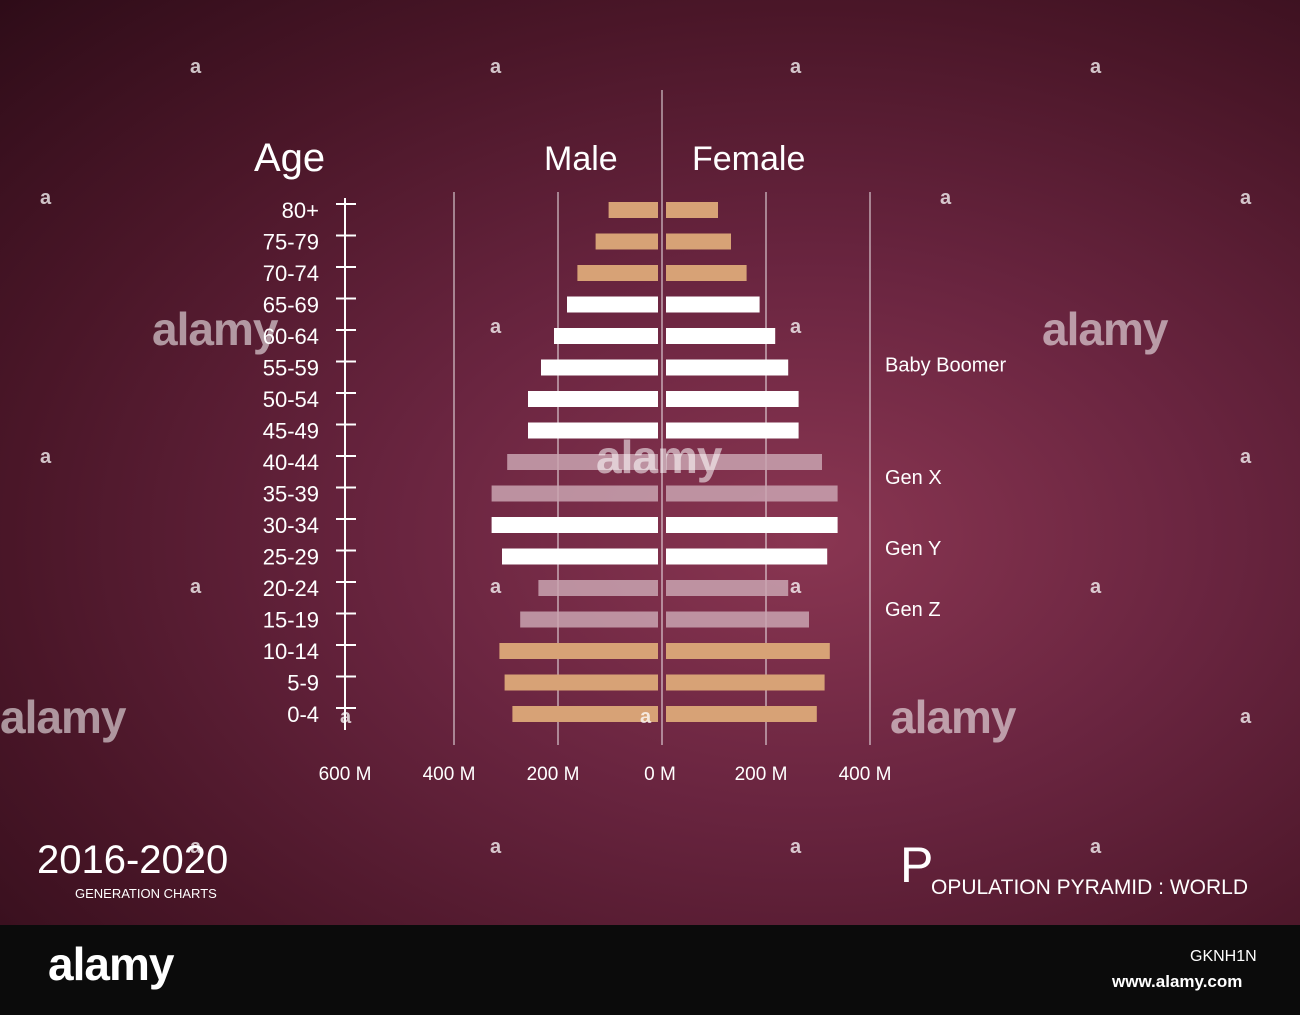 The image size is (1300, 1015). I want to click on male-heading: Male, so click(581, 159).